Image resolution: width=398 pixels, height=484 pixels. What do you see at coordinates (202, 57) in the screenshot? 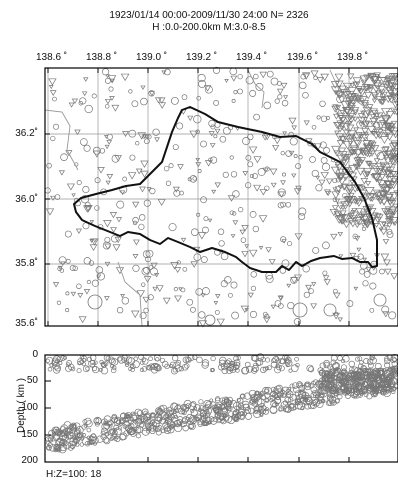
I see `lon-tick-label: 139.2 ˚` at bounding box center [202, 57].